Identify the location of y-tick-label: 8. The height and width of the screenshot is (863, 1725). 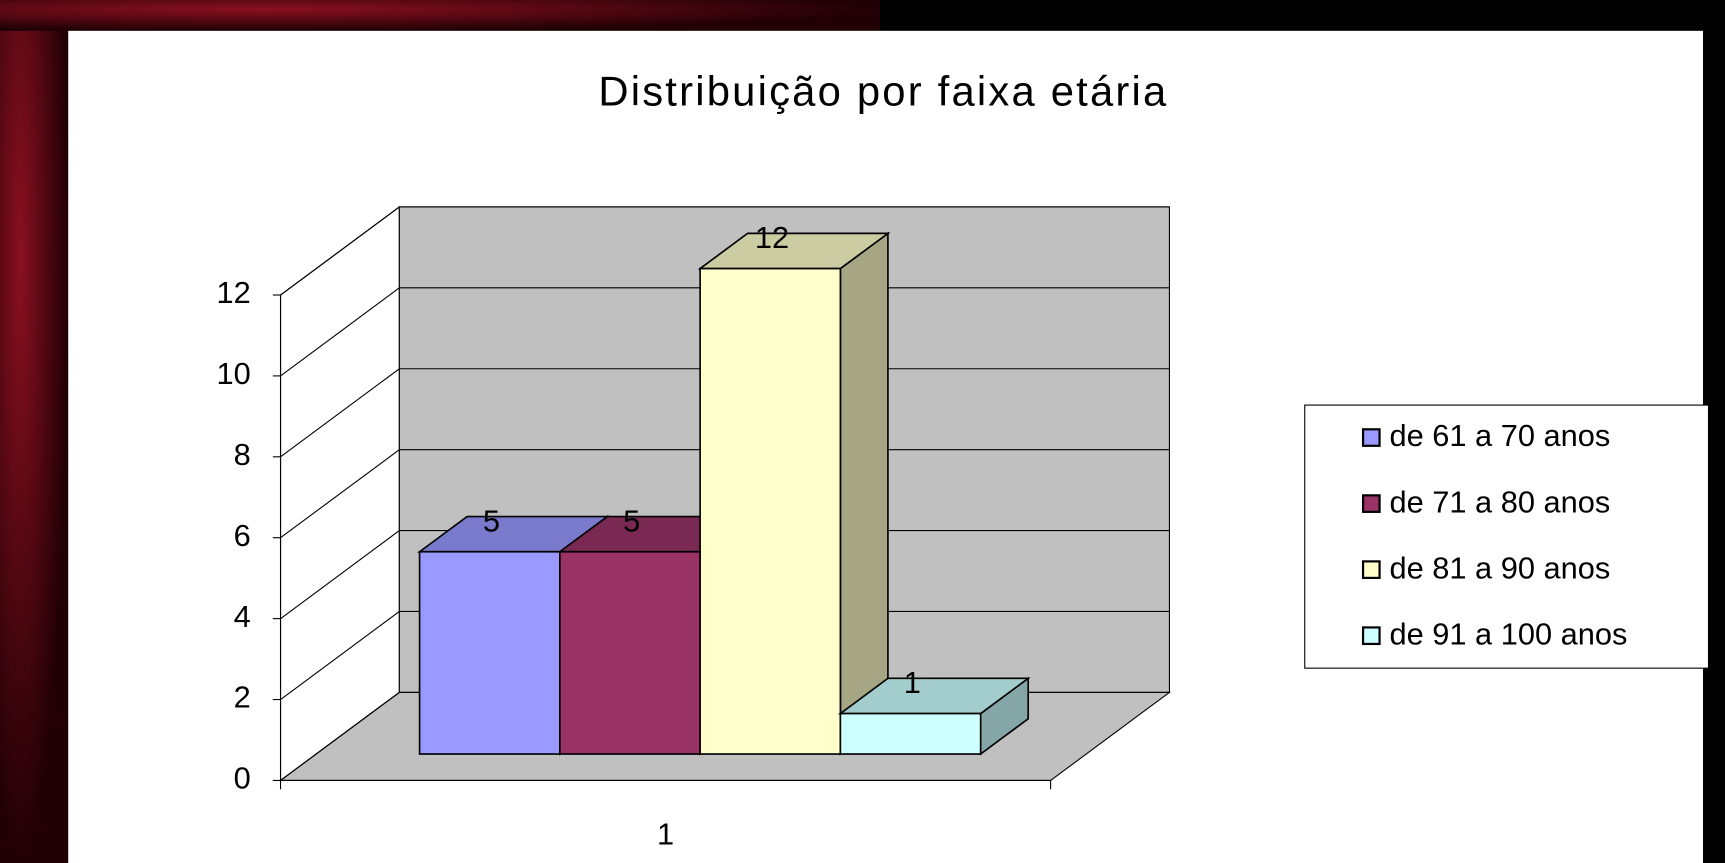
(242, 454).